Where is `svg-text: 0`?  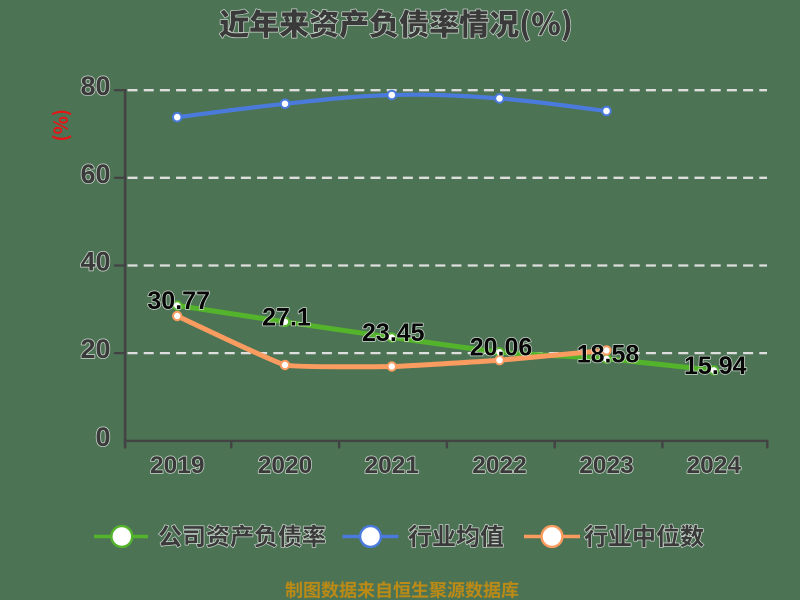 svg-text: 0 is located at coordinates (102, 437).